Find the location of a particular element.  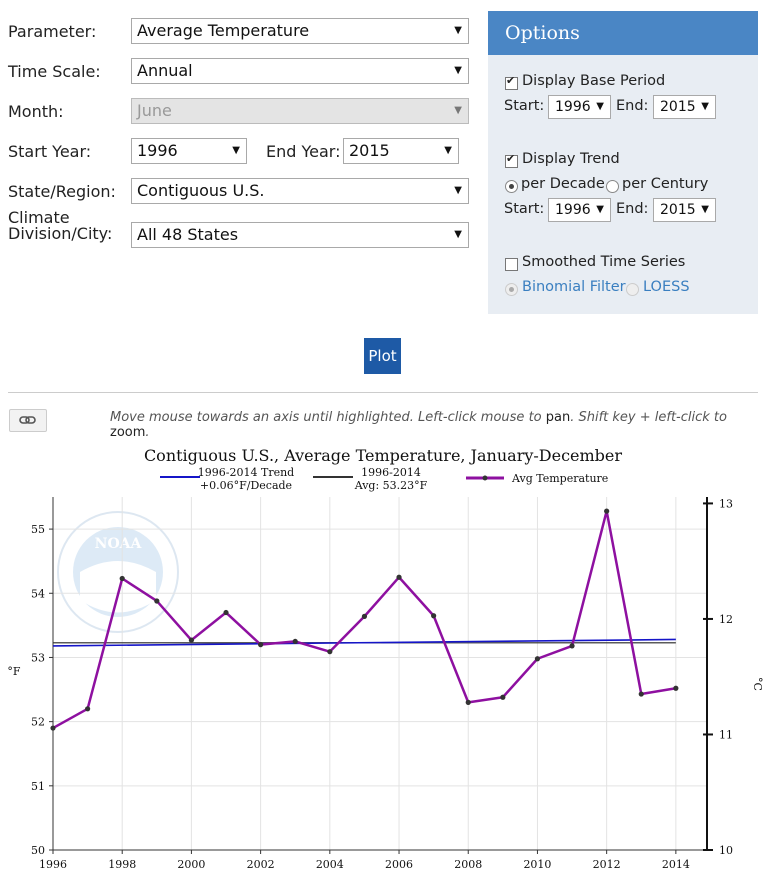

parameter-value: Average Temperature is located at coordinates (223, 30).